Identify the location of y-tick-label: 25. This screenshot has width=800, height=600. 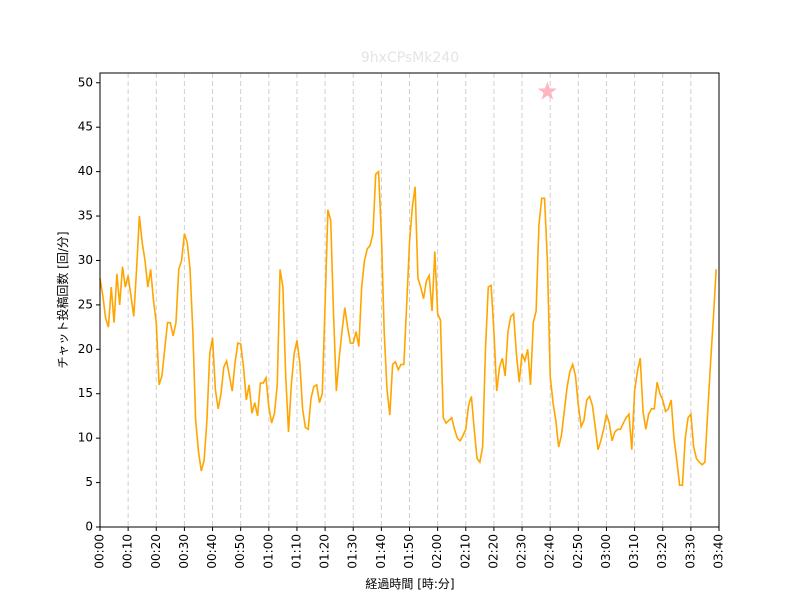
(85, 304).